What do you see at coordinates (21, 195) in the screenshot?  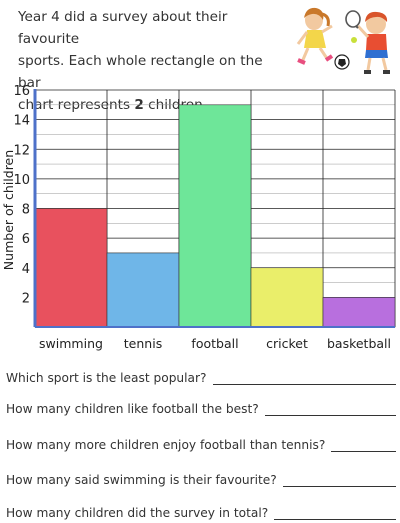 I see `y-tick-labels: 2 4 6 8 10 12 14 16` at bounding box center [21, 195].